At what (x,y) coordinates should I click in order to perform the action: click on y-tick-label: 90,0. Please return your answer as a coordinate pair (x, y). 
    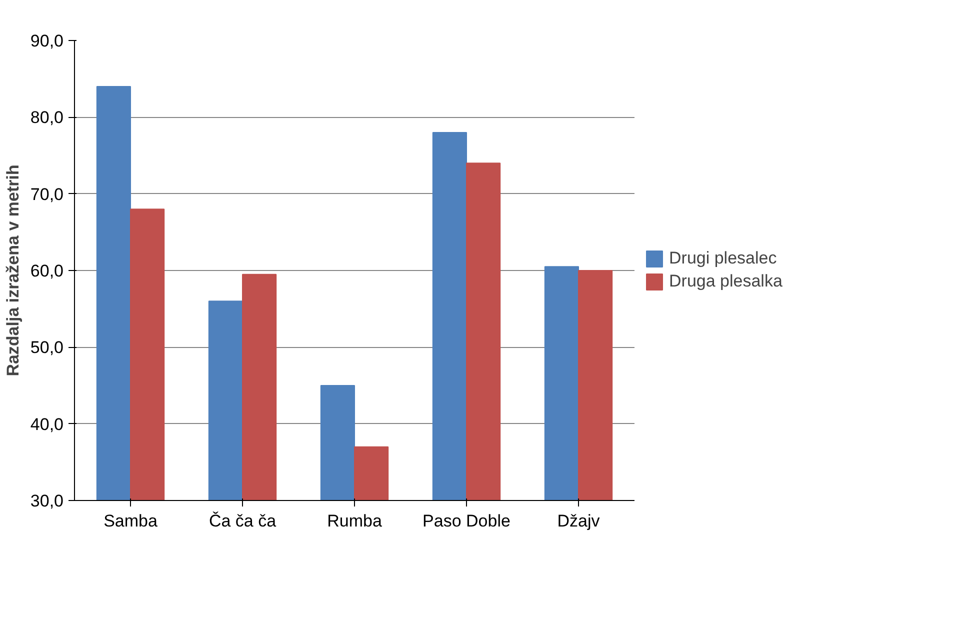
    Looking at the image, I should click on (47, 41).